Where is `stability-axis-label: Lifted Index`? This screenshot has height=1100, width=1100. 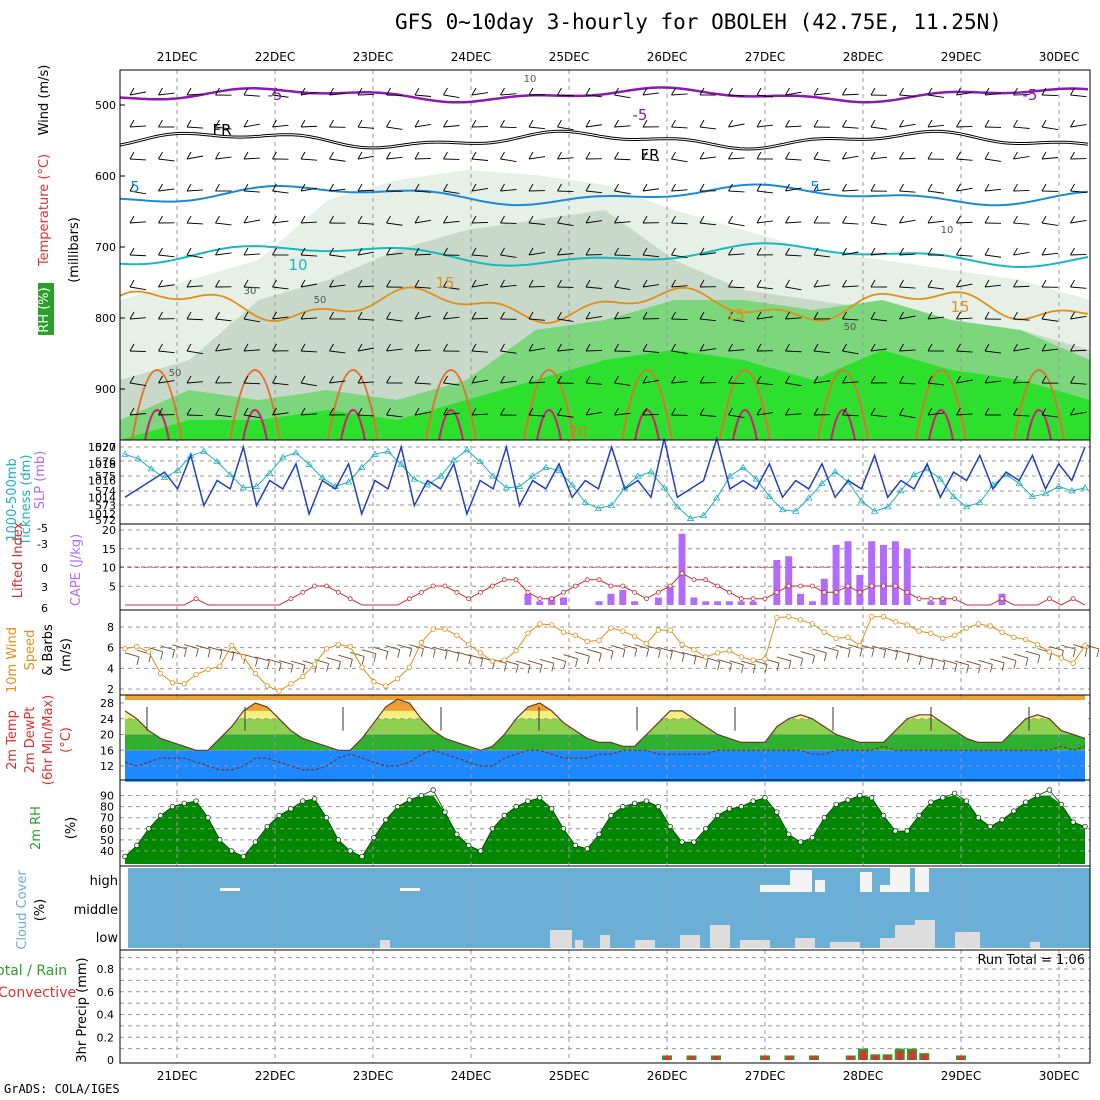
stability-axis-label: Lifted Index is located at coordinates (18, 559).